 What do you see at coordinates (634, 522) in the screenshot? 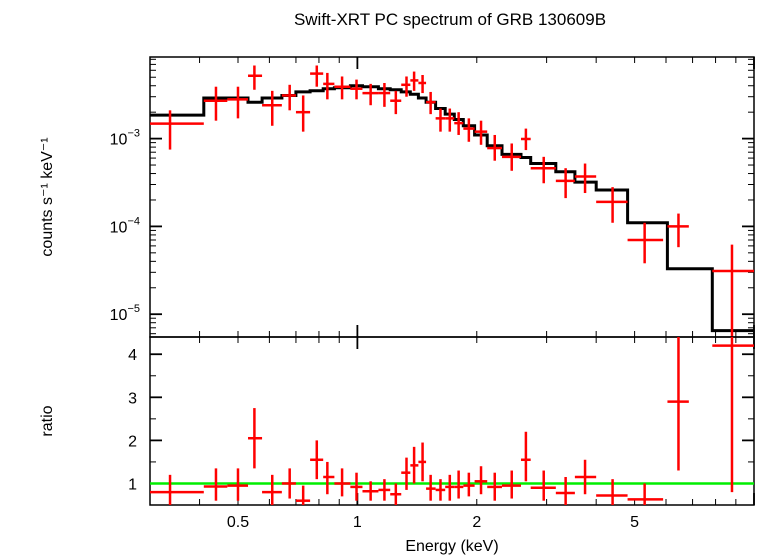
I see `x-tick-label: 5` at bounding box center [634, 522].